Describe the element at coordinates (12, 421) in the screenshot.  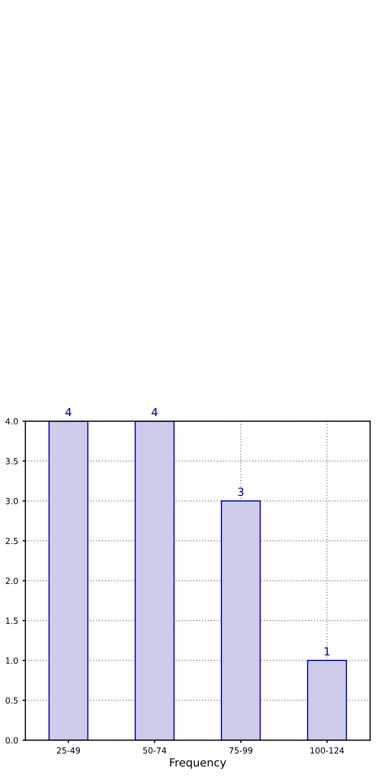
I see `y-tick-label: 4.0` at that location.